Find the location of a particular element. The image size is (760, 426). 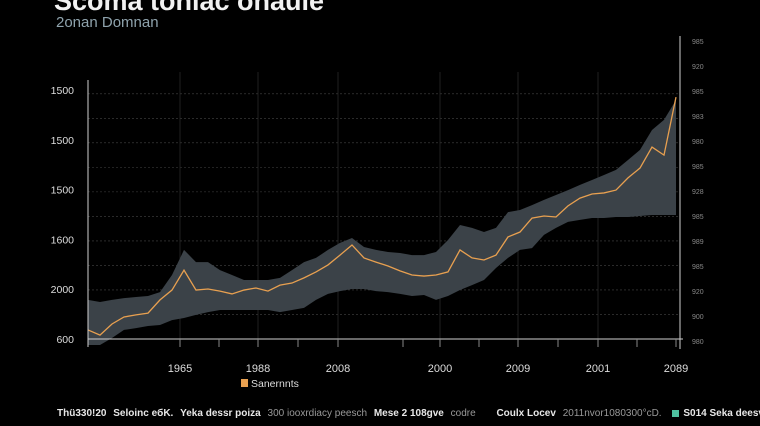

y-tick-label-left: 2000 is located at coordinates (63, 290).